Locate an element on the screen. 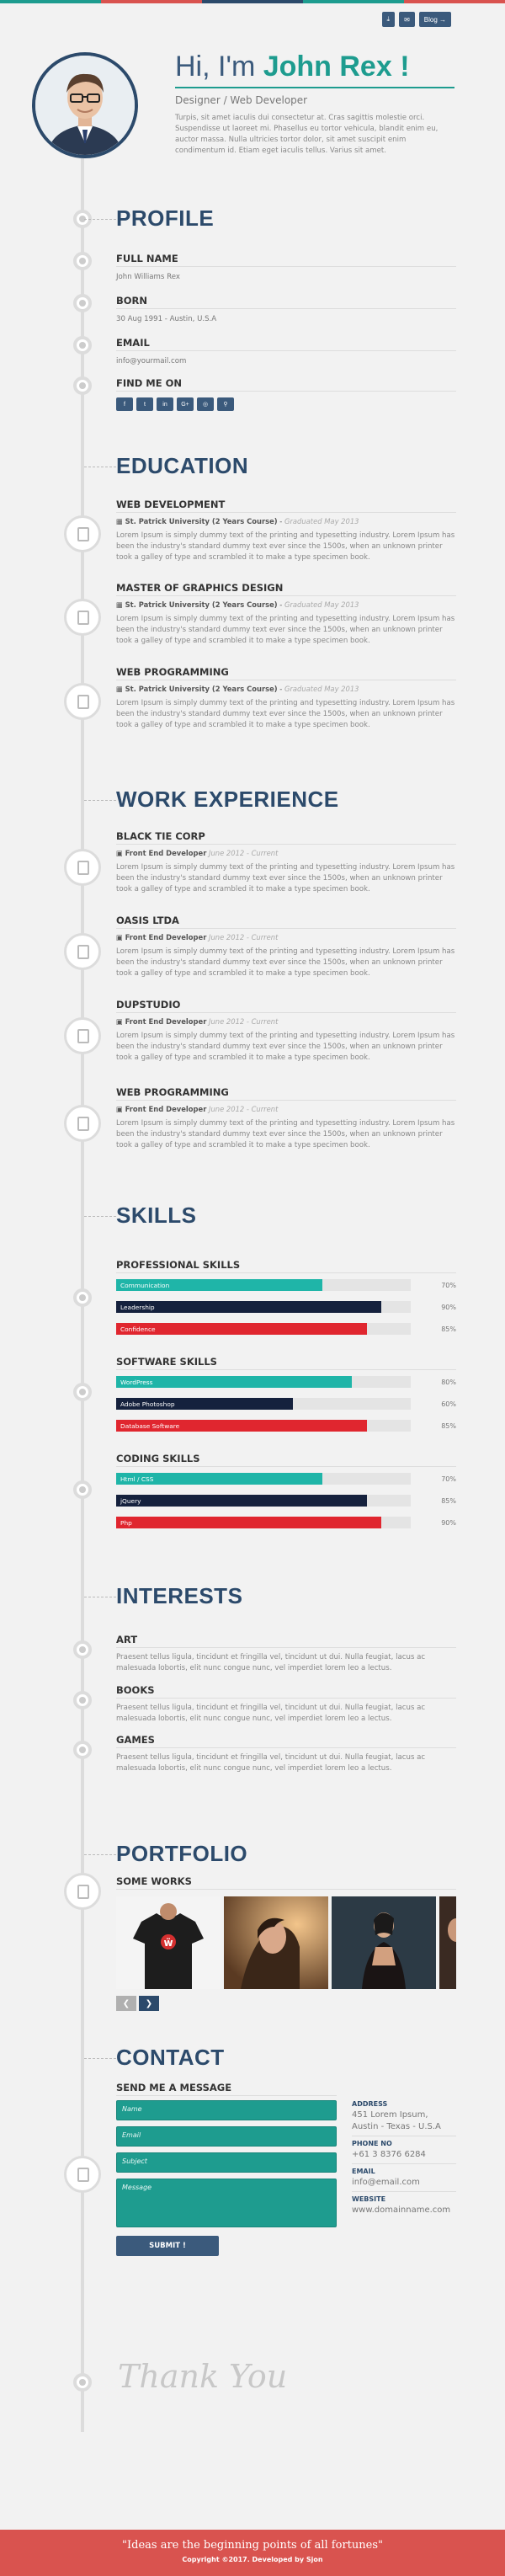  svg-text: ẅ is located at coordinates (168, 1943).